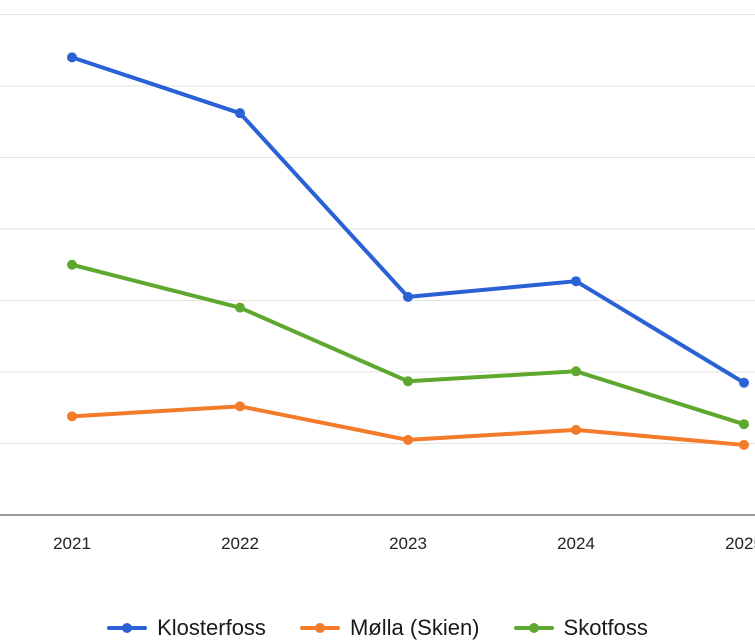 The width and height of the screenshot is (755, 643). I want to click on x-tick-label: 2025, so click(740, 543).